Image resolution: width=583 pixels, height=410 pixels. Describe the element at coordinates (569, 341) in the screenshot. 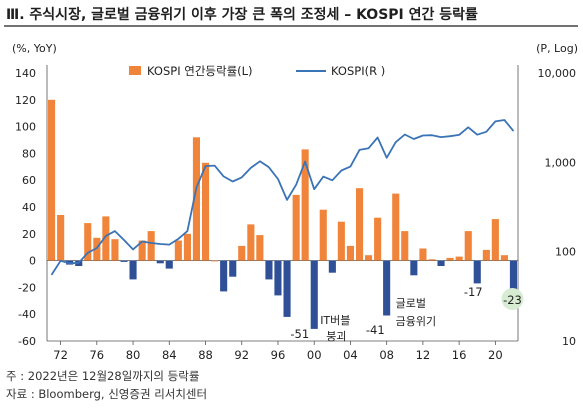

I see `y-right-tick: 10` at that location.